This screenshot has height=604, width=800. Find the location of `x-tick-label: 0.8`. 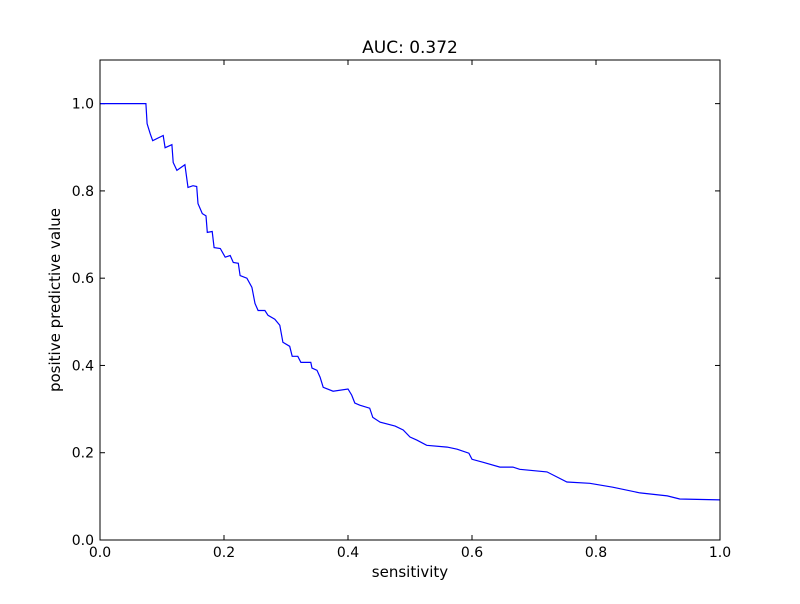

x-tick-label: 0.8 is located at coordinates (596, 553).